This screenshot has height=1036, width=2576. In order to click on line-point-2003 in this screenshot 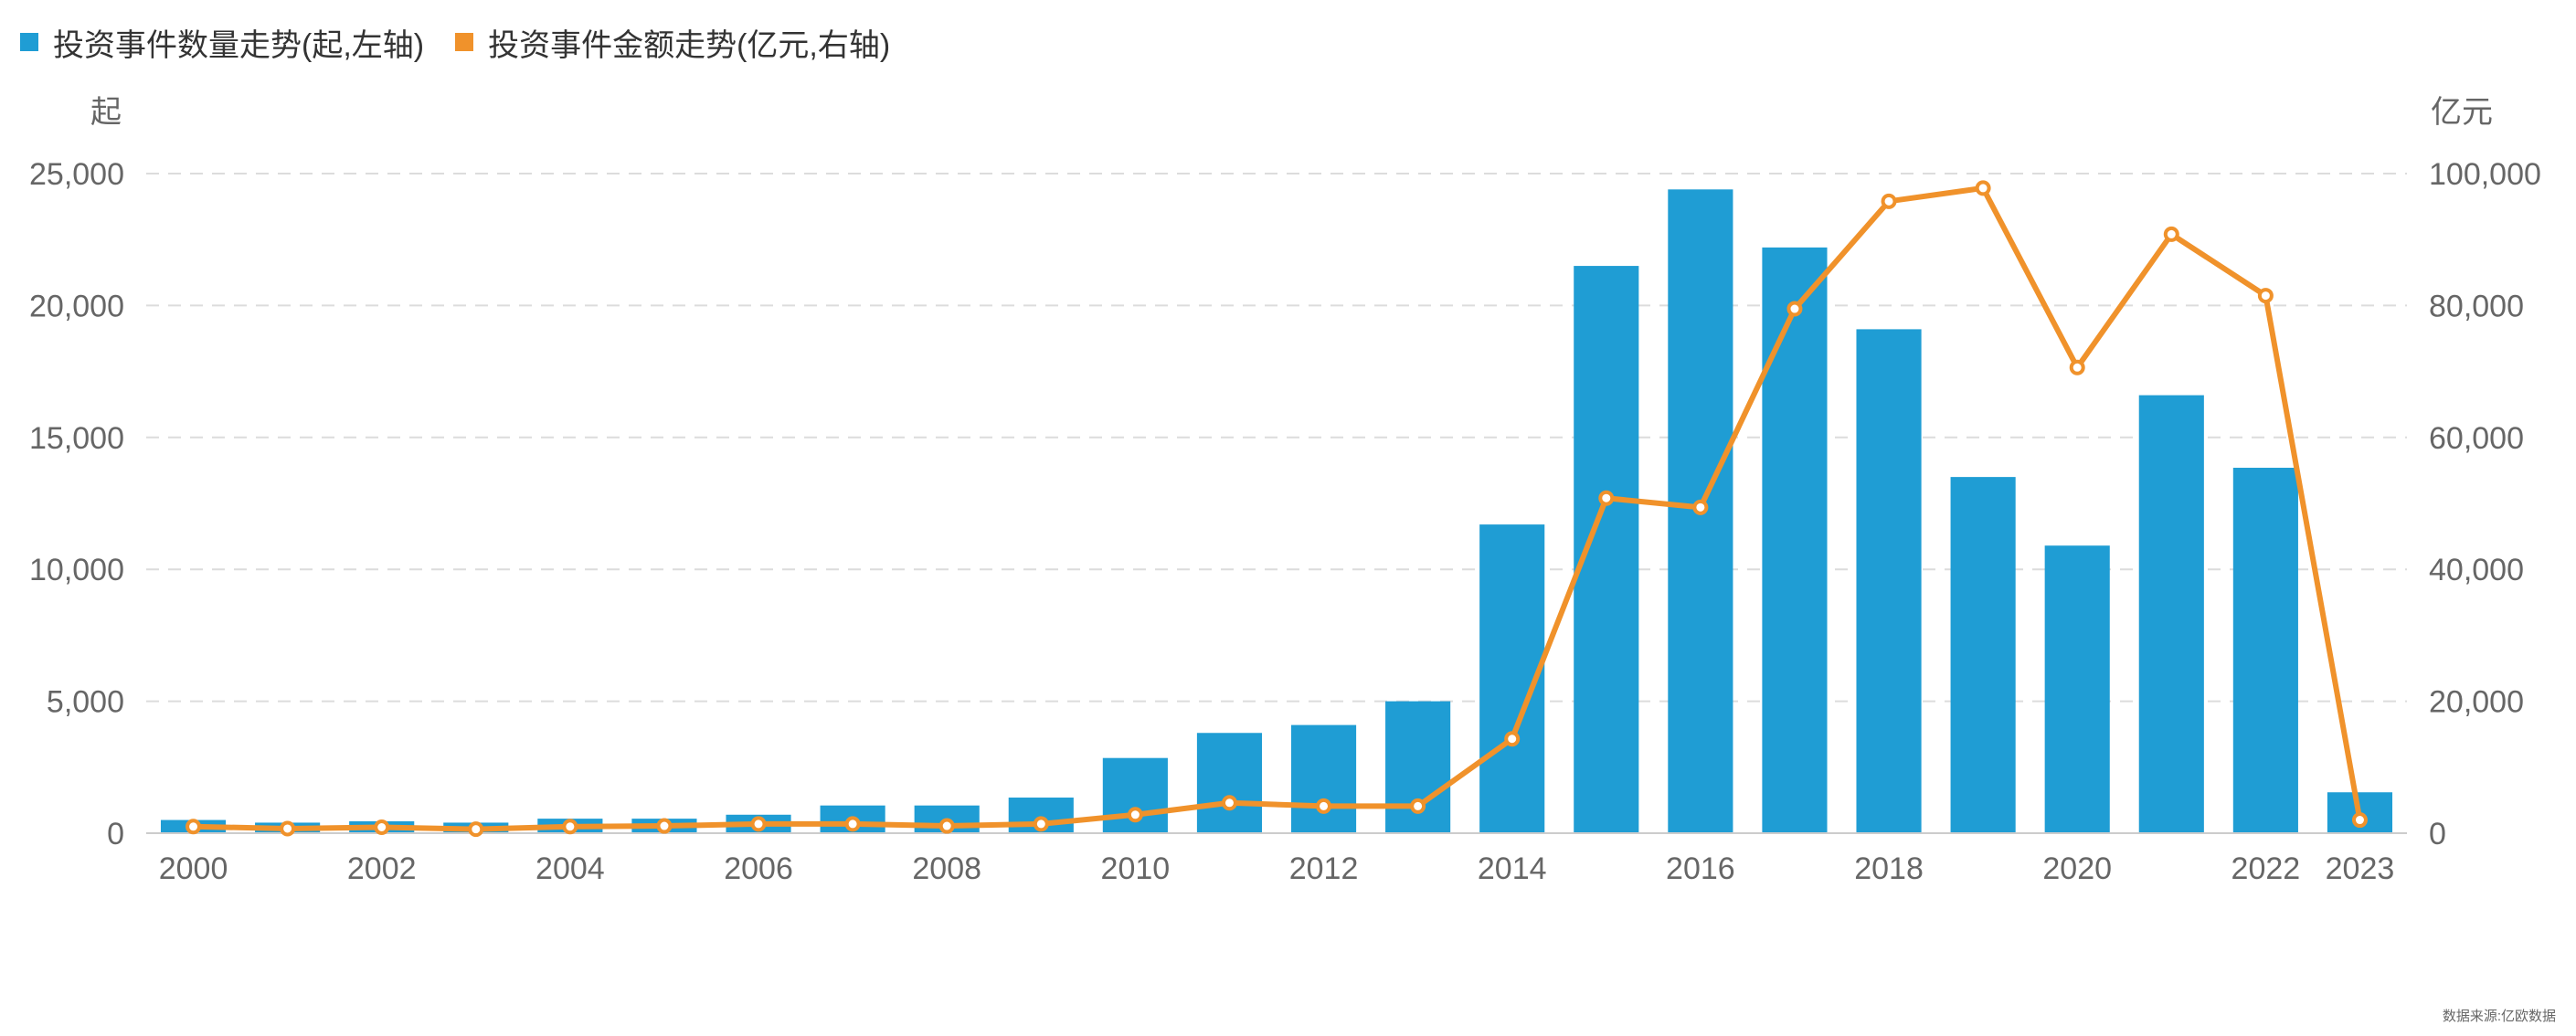, I will do `click(476, 829)`.